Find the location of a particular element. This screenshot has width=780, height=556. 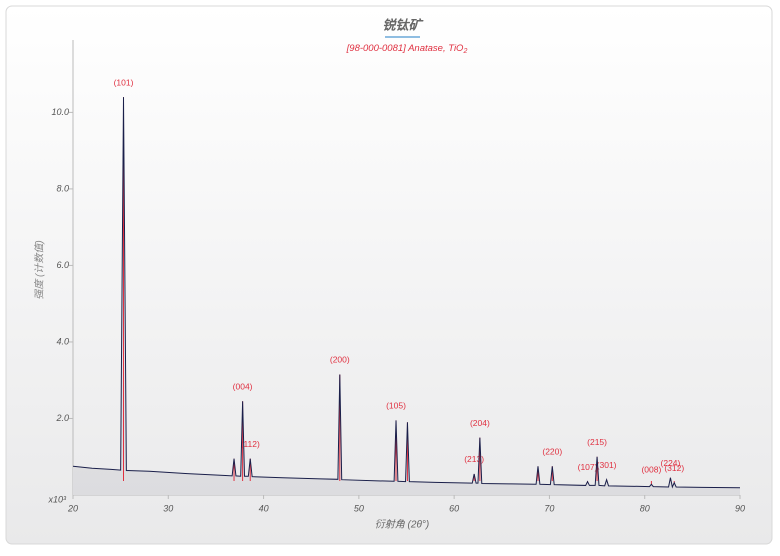

peak-label: (220) is located at coordinates (552, 452).